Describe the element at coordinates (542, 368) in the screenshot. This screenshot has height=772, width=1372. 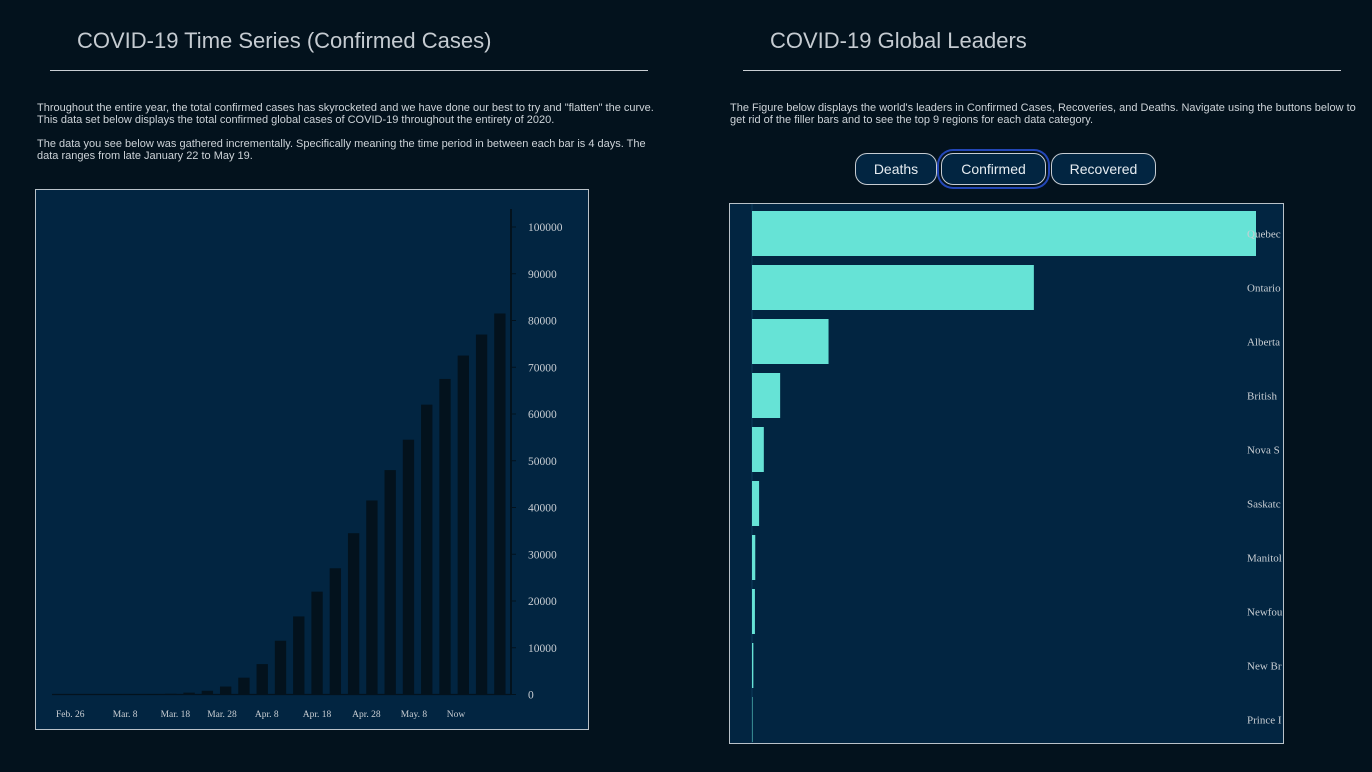
I see `y-tick-label: 70000` at that location.